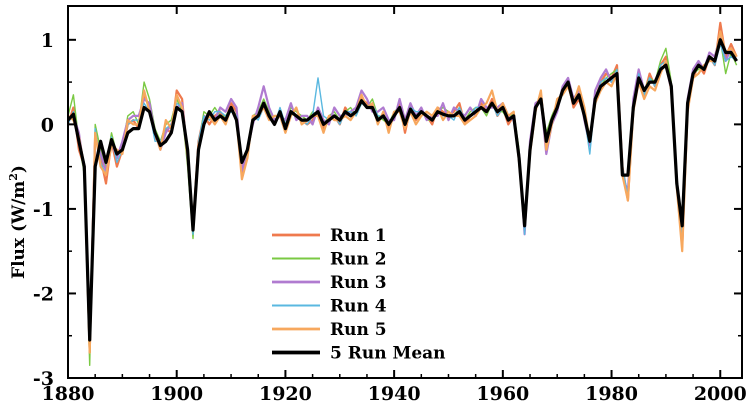 This screenshot has width=750, height=405. What do you see at coordinates (47, 41) in the screenshot?
I see `y-tick-label: 1` at bounding box center [47, 41].